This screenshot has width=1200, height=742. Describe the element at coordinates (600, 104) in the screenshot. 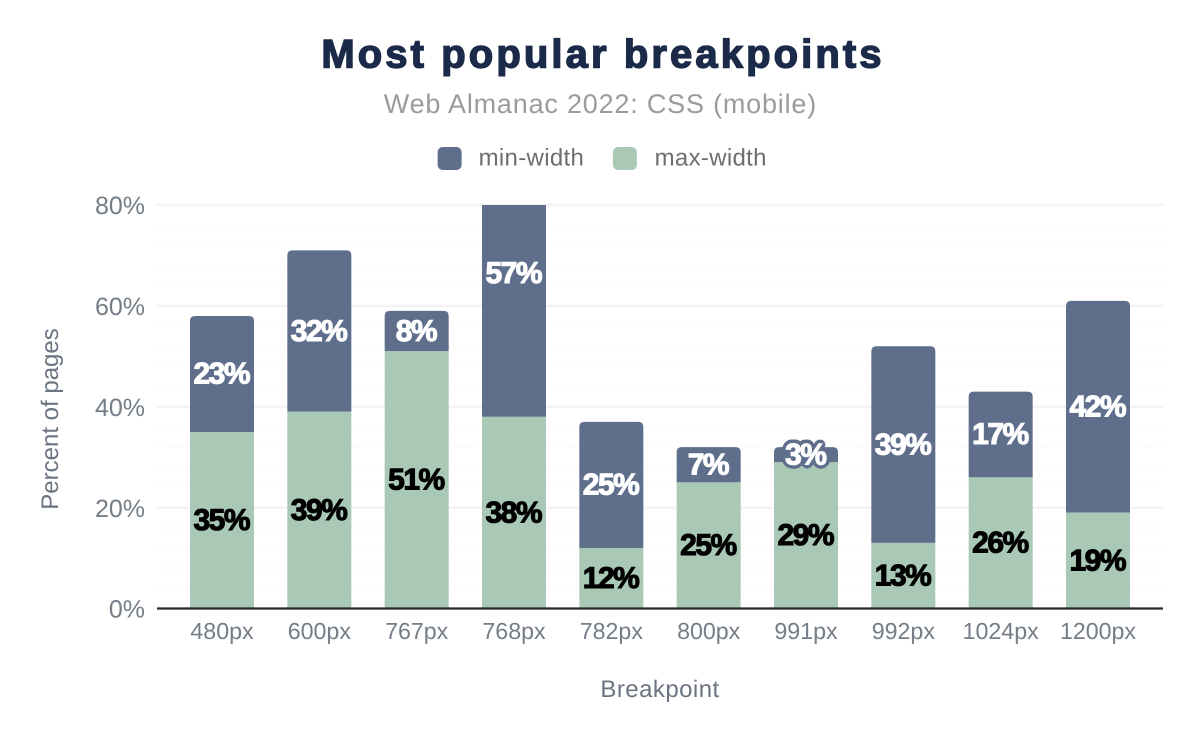

I see `svg-text: Web Almanac 2022: CSS (mobile)` at that location.